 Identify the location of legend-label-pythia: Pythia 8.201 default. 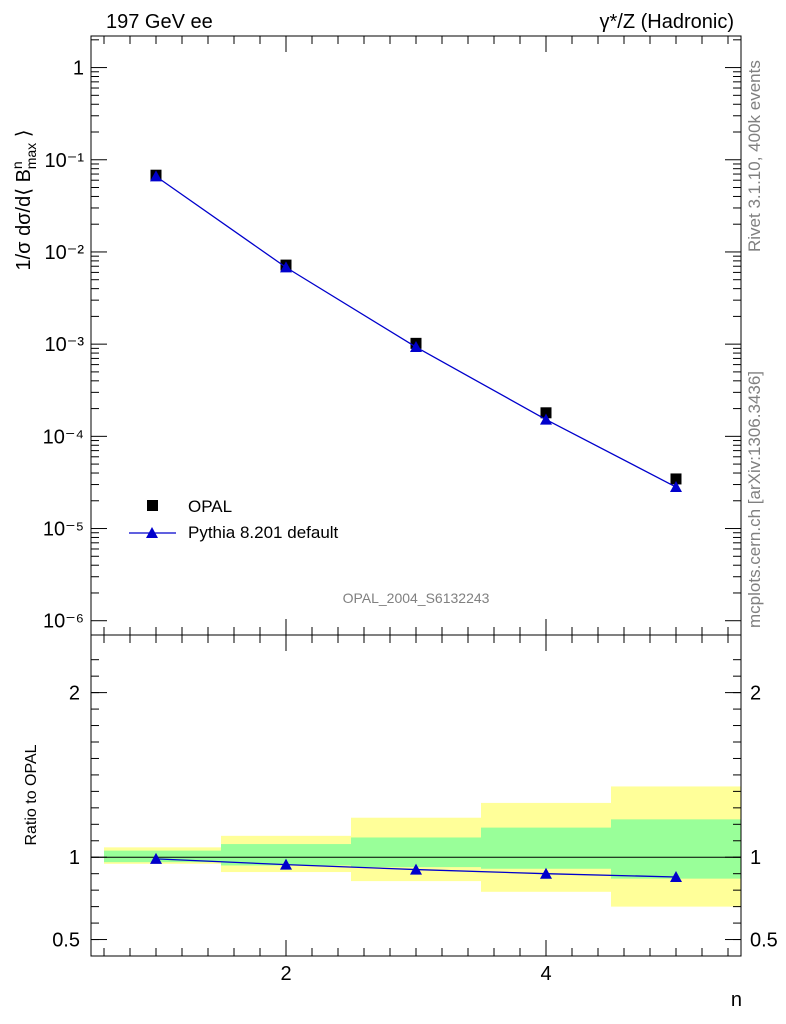
(263, 532).